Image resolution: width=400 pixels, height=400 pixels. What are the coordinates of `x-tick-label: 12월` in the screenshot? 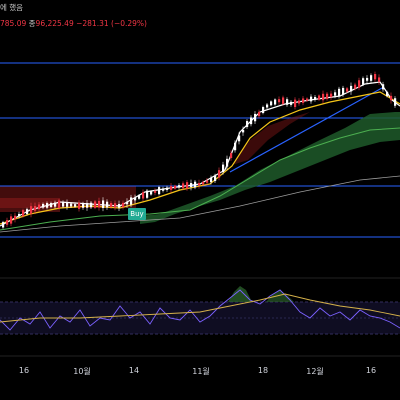 It's located at (315, 371).